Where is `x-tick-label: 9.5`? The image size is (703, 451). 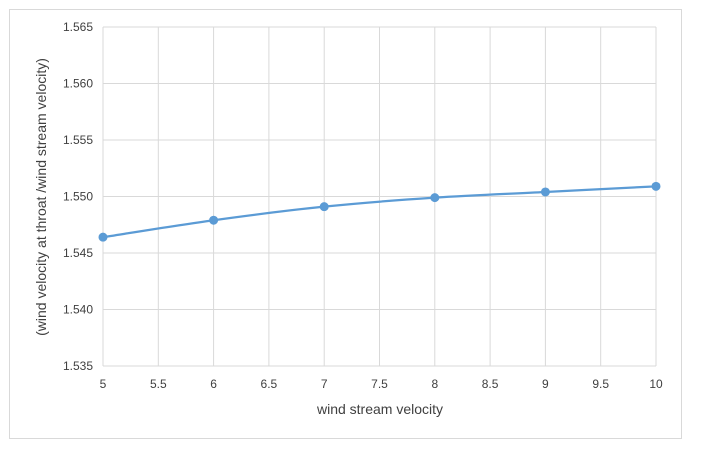
x-tick-label: 9.5 is located at coordinates (600, 384).